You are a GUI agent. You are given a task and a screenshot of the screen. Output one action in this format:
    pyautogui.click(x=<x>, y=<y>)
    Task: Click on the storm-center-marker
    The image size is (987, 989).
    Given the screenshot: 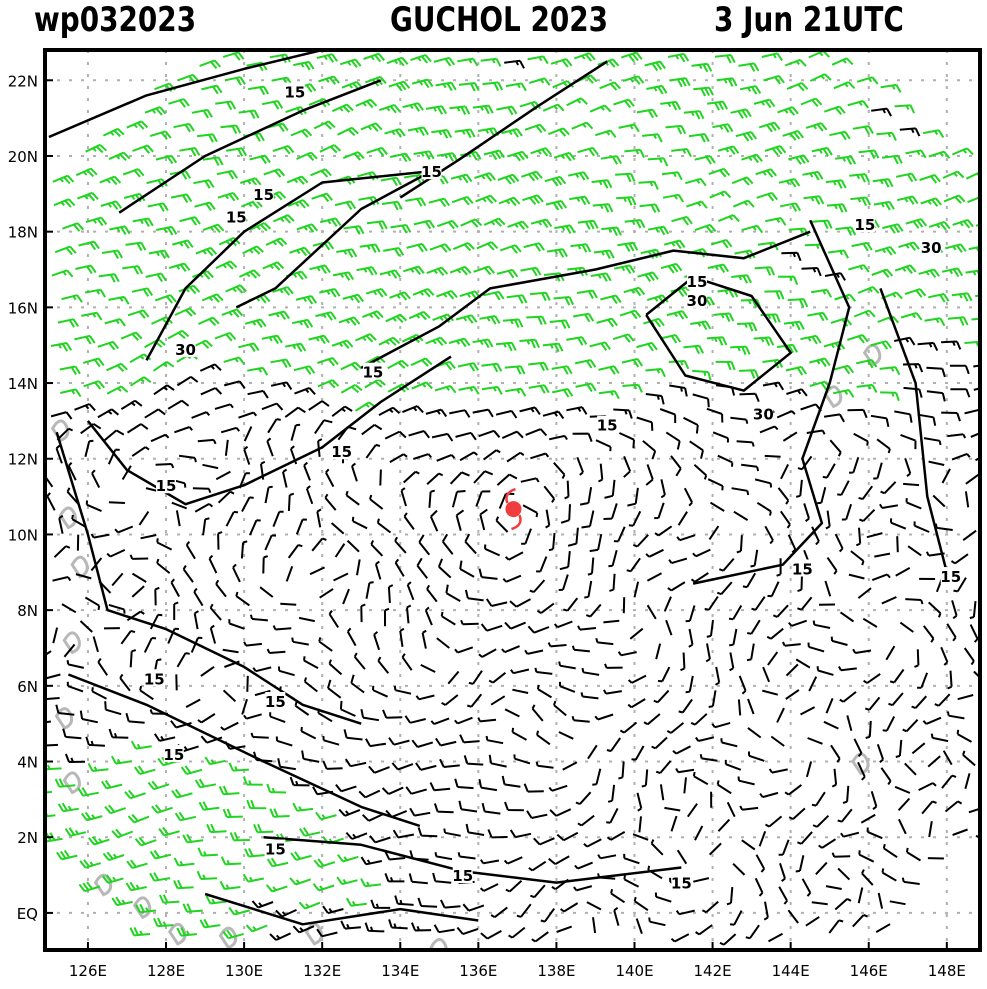 What is the action you would take?
    pyautogui.click(x=513, y=509)
    